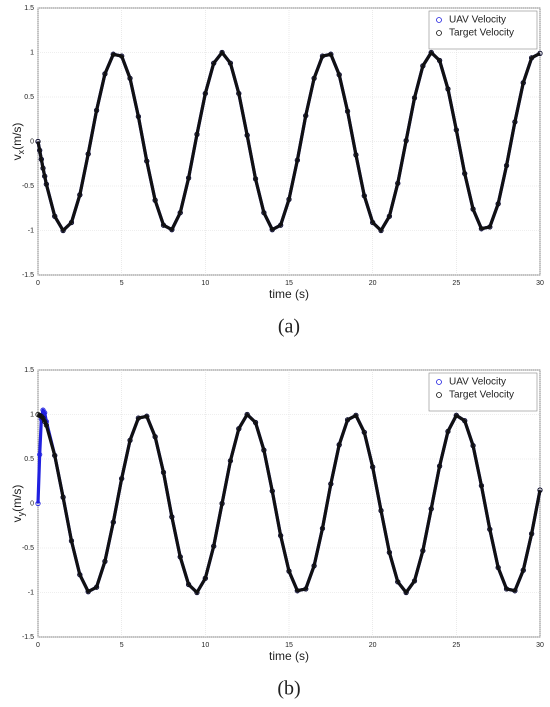 The height and width of the screenshot is (707, 550). I want to click on x-tick-label: 10, so click(205, 645).